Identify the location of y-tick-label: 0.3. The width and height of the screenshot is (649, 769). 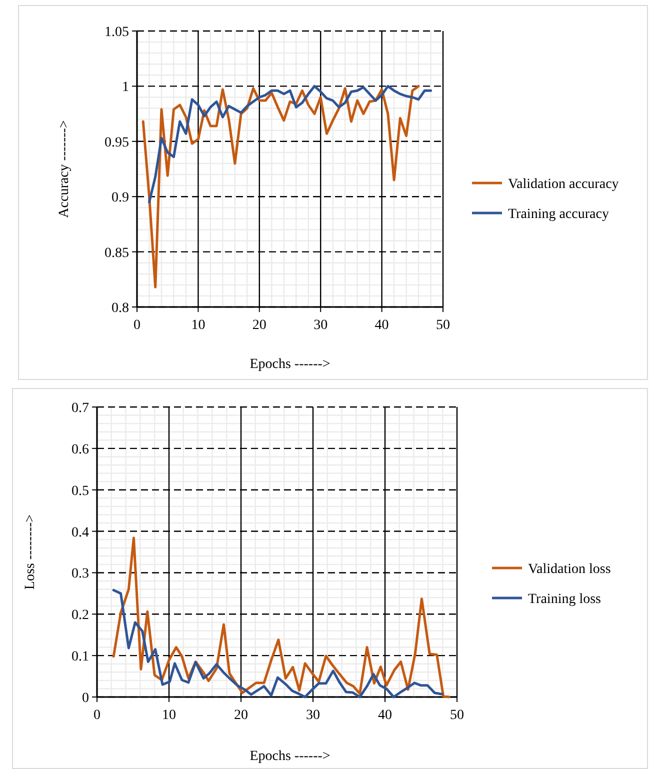
(80, 574).